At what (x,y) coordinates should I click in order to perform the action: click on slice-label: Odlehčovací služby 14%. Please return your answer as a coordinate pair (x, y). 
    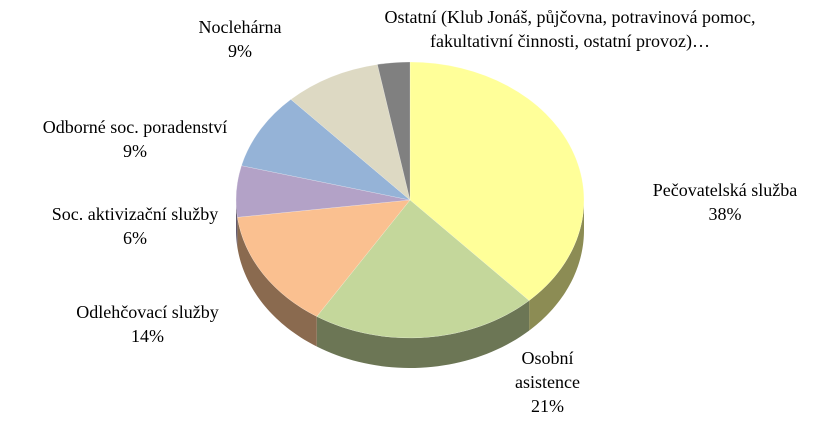
    Looking at the image, I should click on (147, 324).